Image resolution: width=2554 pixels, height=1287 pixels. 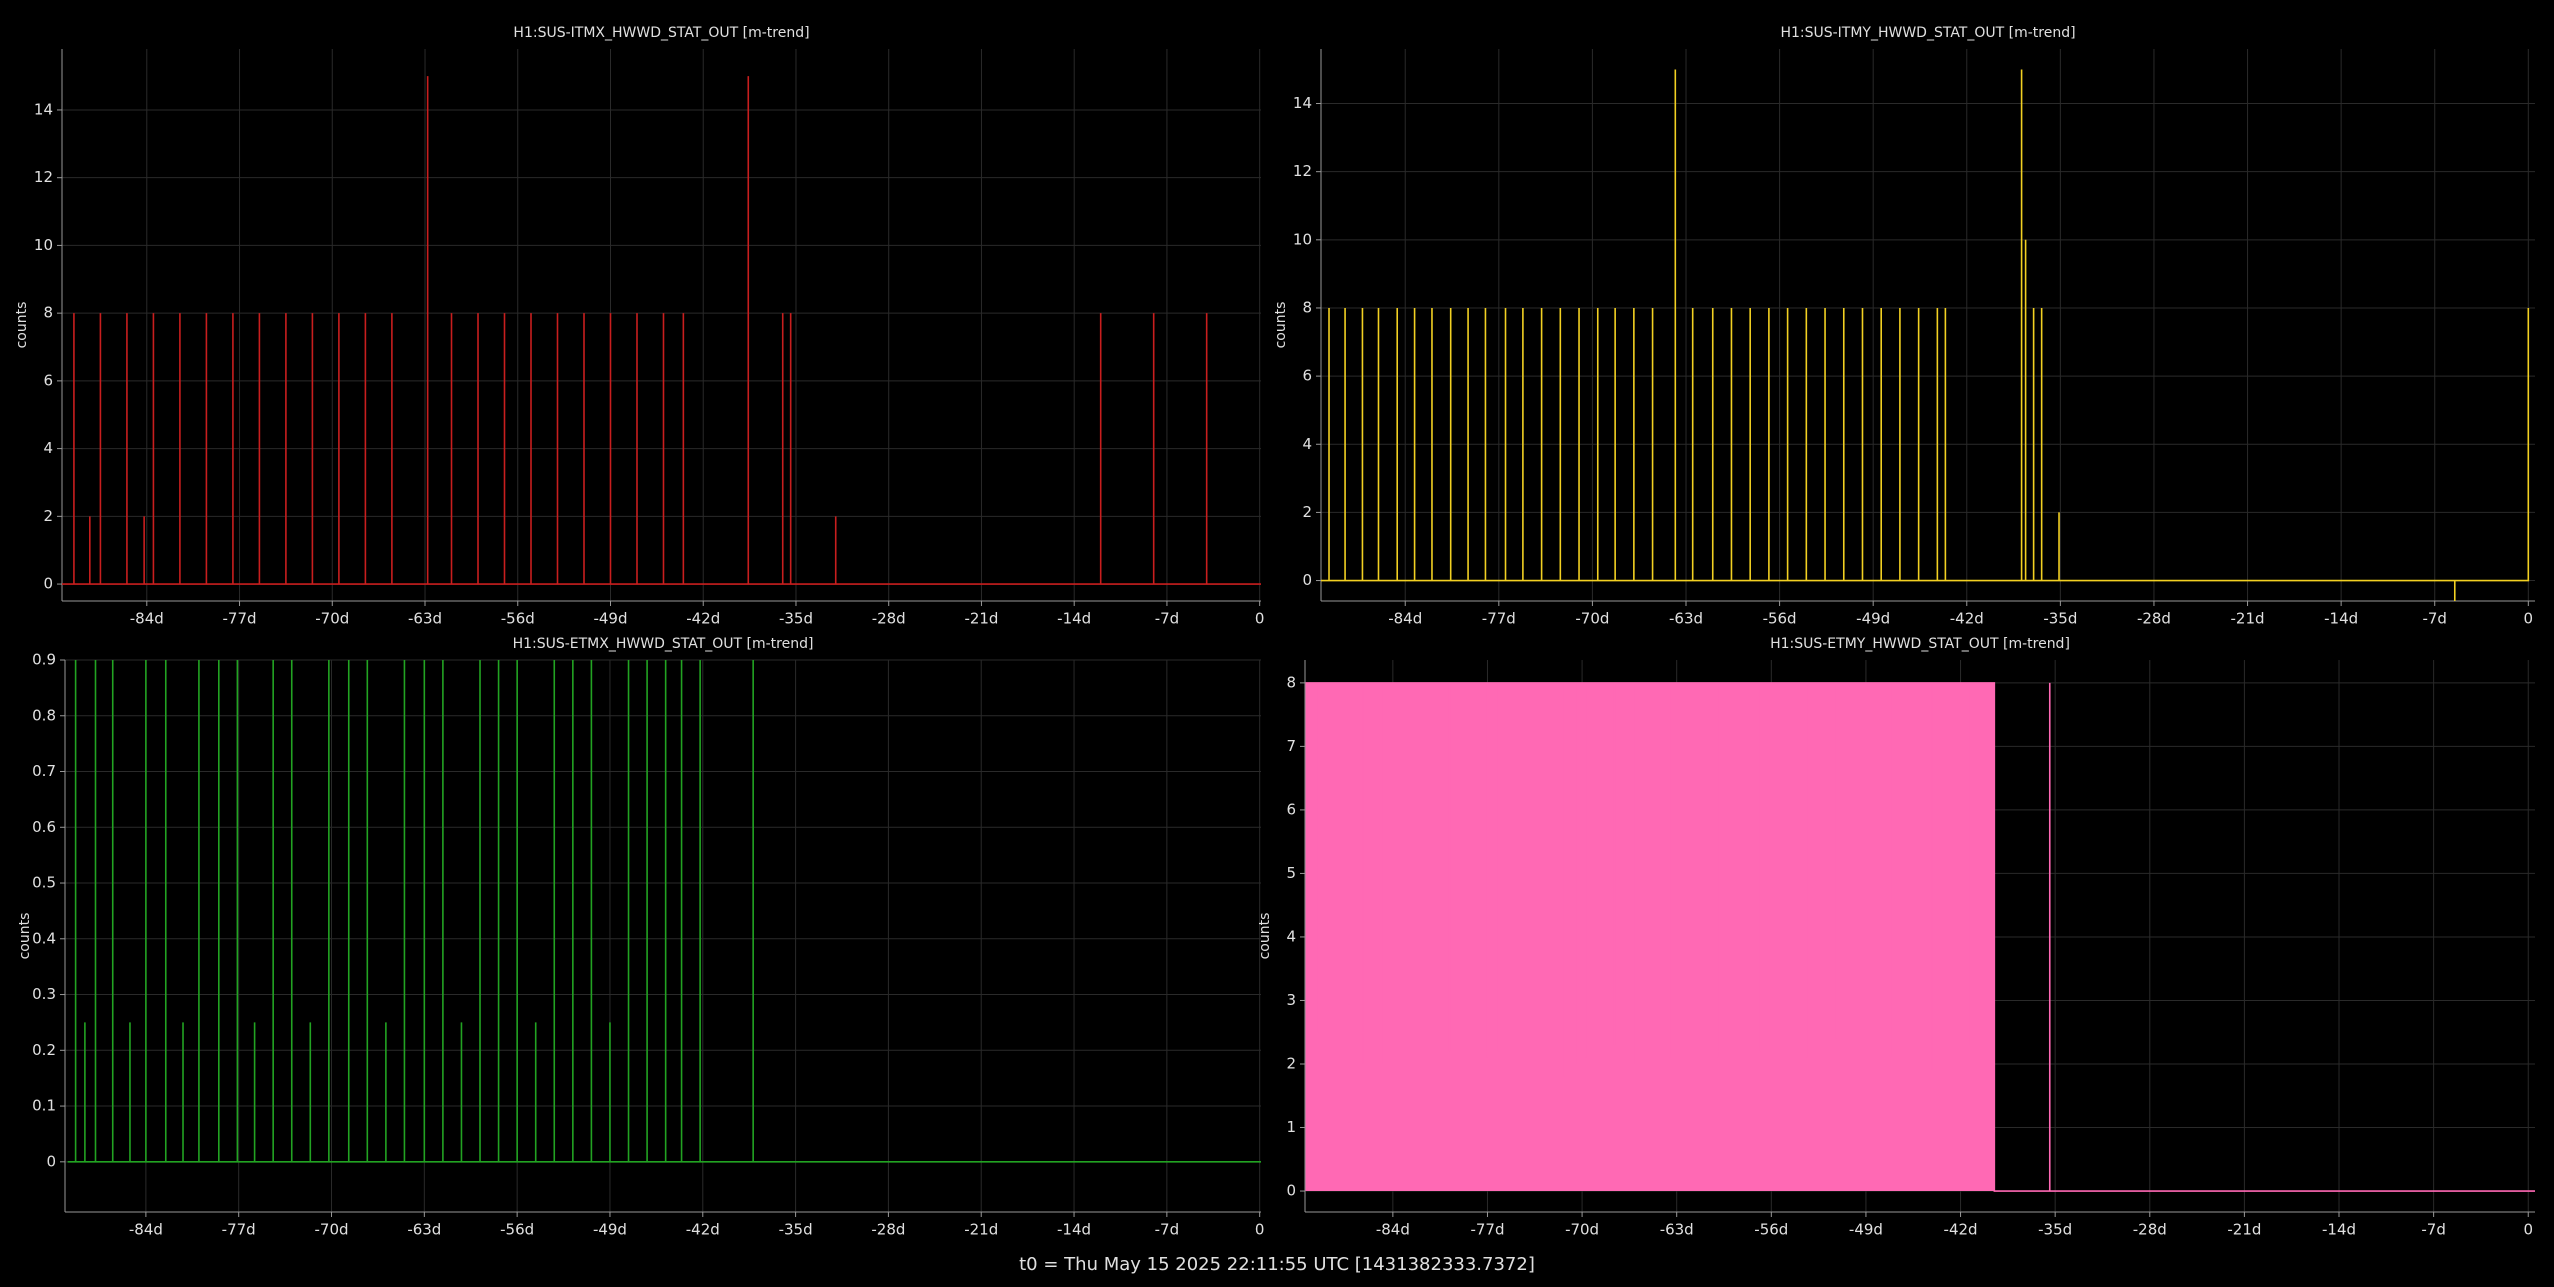 I want to click on y-tick-label: 0.8, so click(x=44, y=715).